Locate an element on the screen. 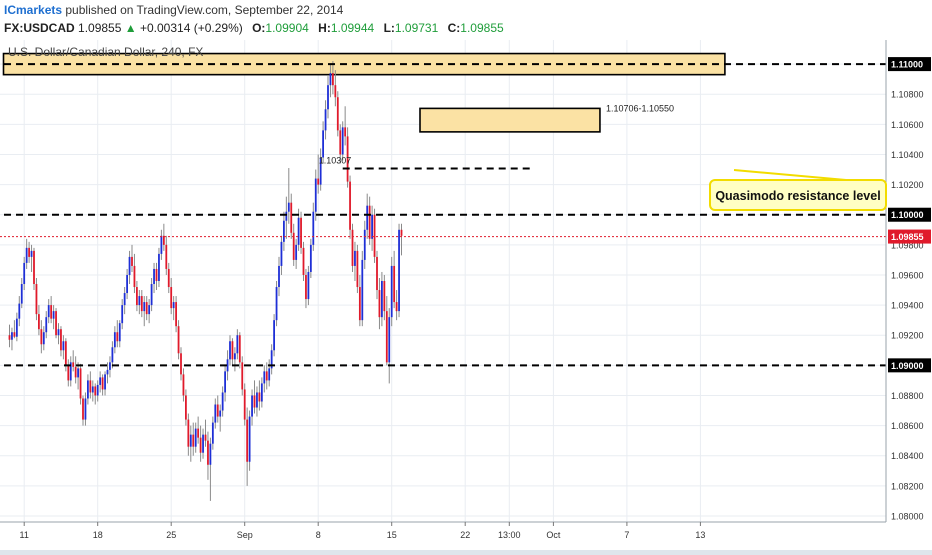 The width and height of the screenshot is (932, 555). x-tick-label: Oct is located at coordinates (553, 535).